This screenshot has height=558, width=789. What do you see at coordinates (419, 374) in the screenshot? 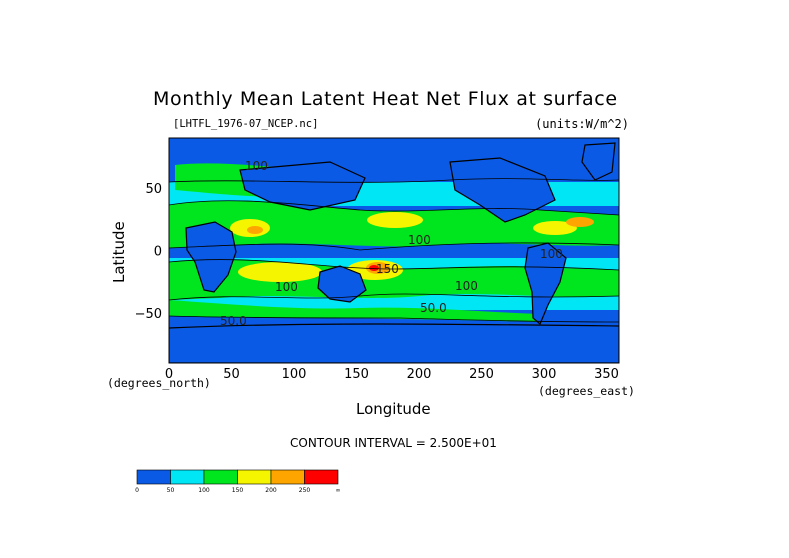
I see `x-tick-label: 200` at bounding box center [419, 374].